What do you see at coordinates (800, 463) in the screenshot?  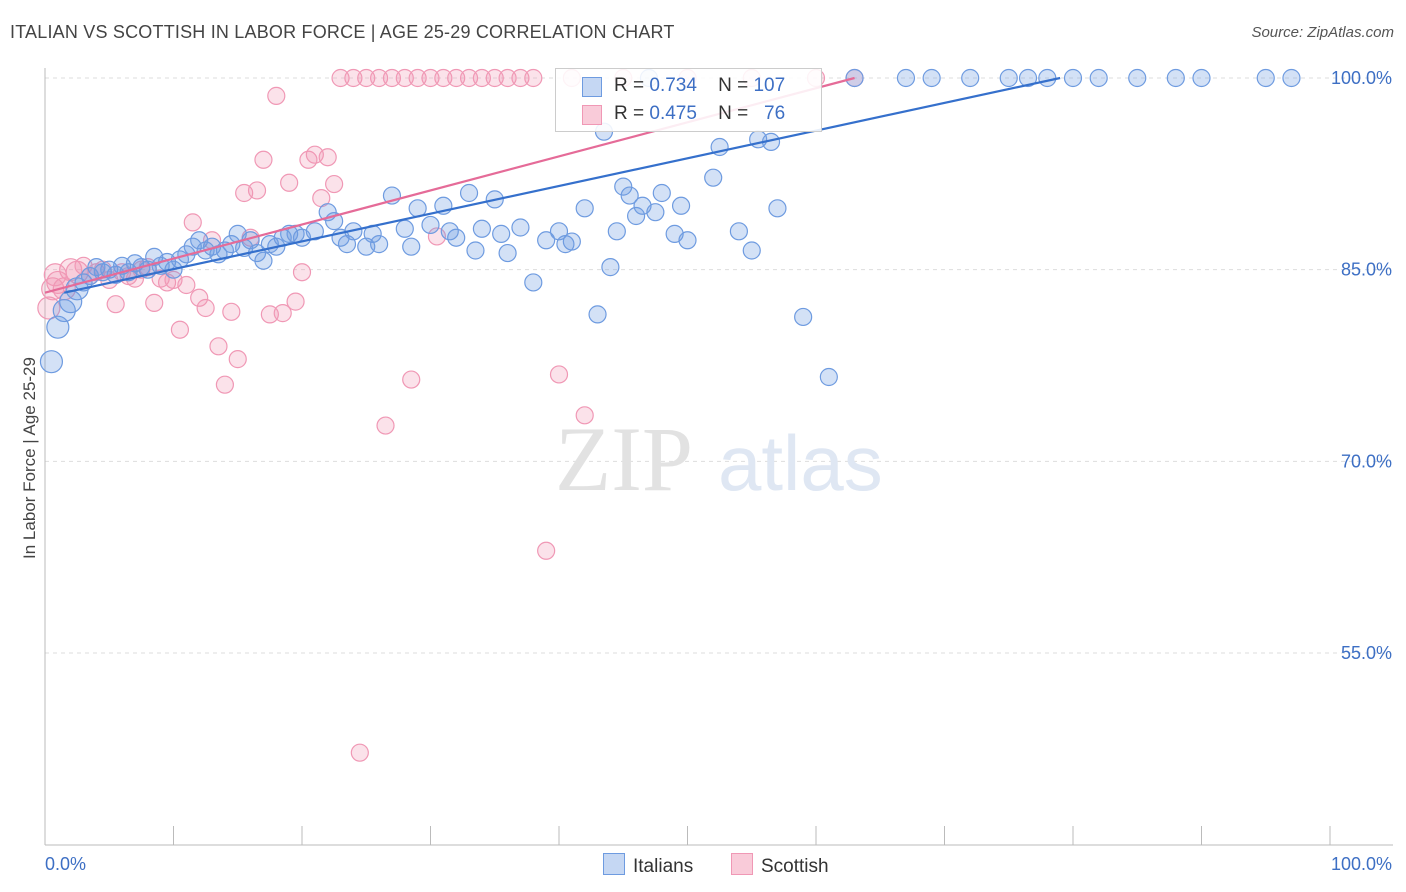 I see `watermark-atlas: atlas` at bounding box center [800, 463].